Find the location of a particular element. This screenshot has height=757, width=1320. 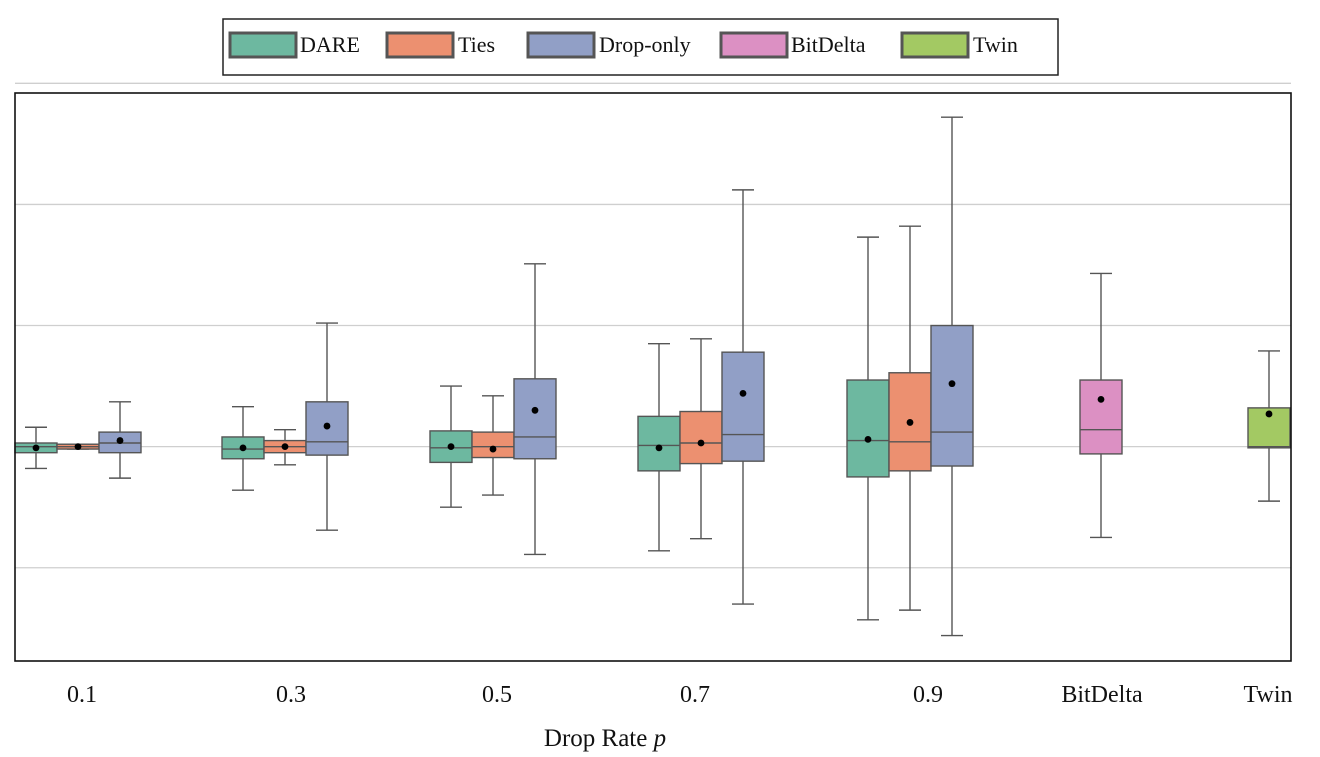

legend-entry-ties: Ties is located at coordinates (440, 45).